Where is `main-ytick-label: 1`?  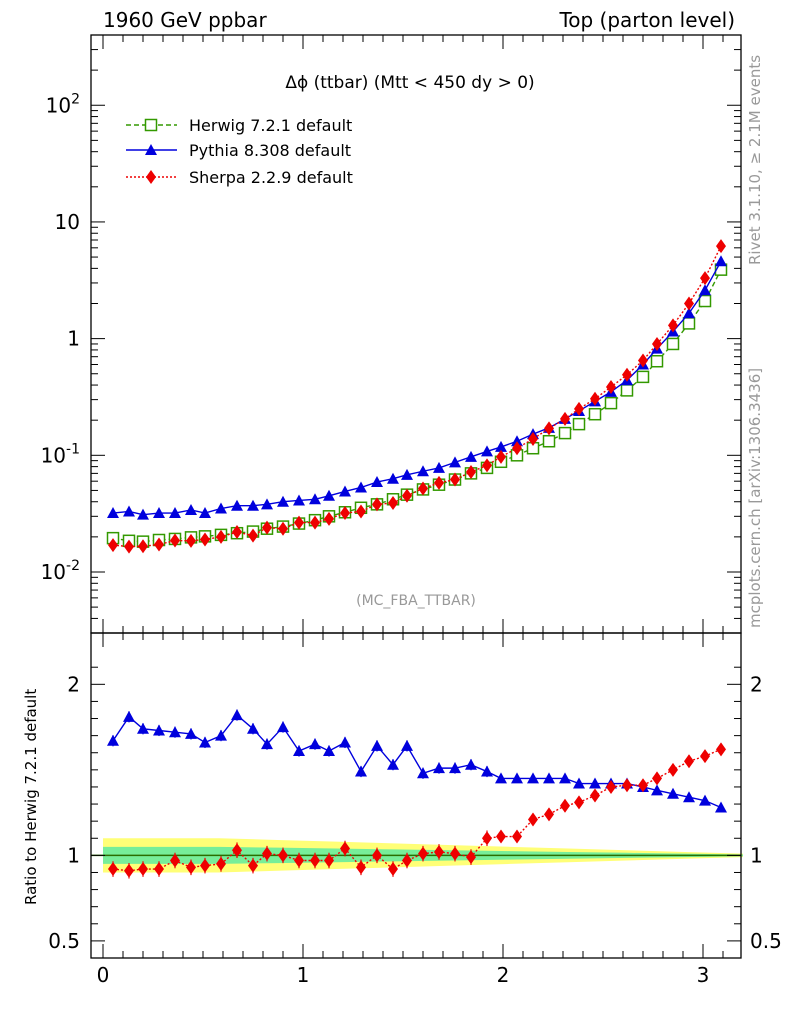
main-ytick-label: 1 is located at coordinates (73, 339).